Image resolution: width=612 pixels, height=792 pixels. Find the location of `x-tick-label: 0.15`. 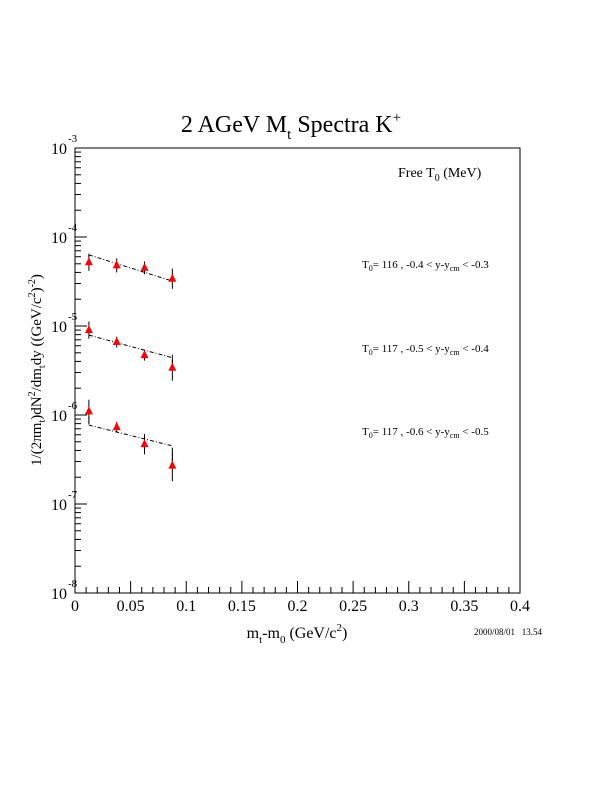

x-tick-label: 0.15 is located at coordinates (242, 606).